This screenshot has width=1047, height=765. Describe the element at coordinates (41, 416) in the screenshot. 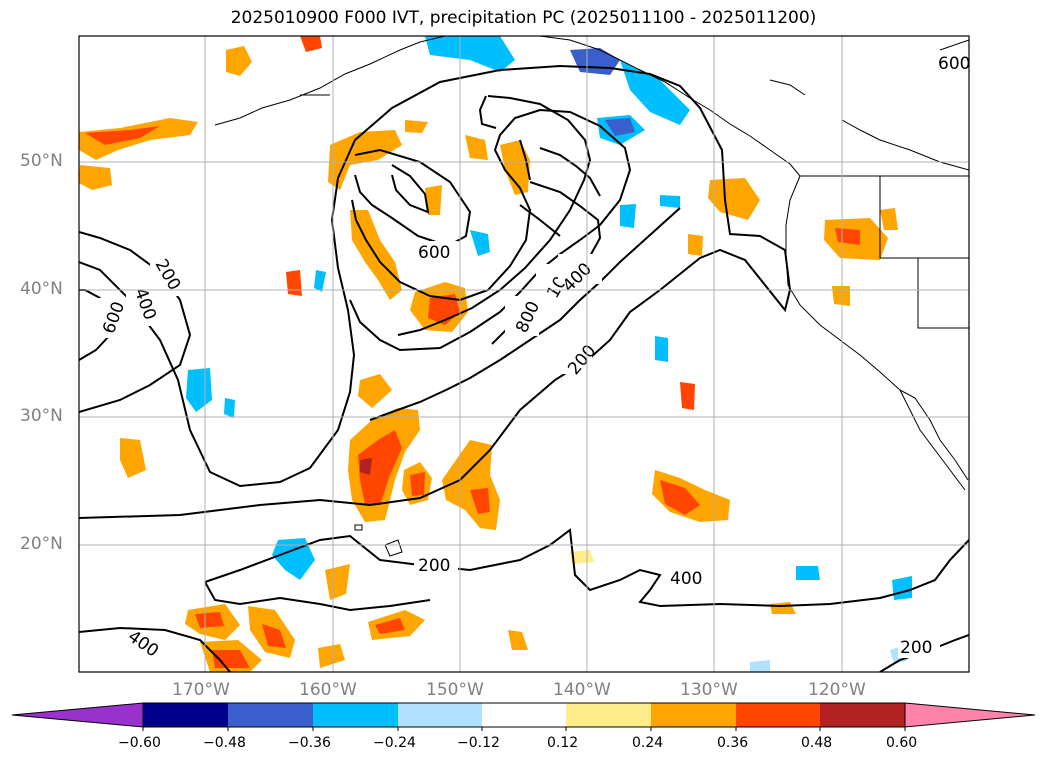

I see `lat-label-30n: 30°N` at that location.